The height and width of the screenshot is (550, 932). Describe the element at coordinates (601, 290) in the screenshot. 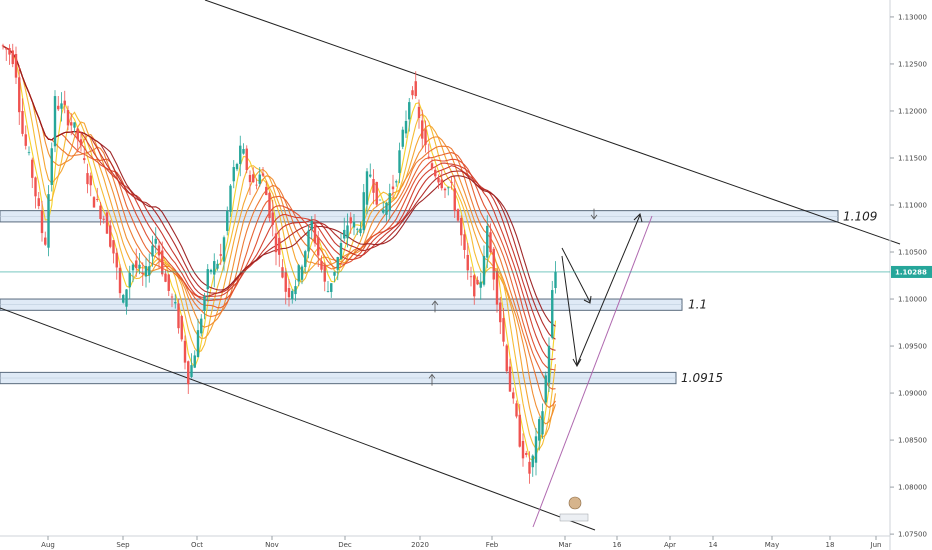

I see `projection-path` at that location.